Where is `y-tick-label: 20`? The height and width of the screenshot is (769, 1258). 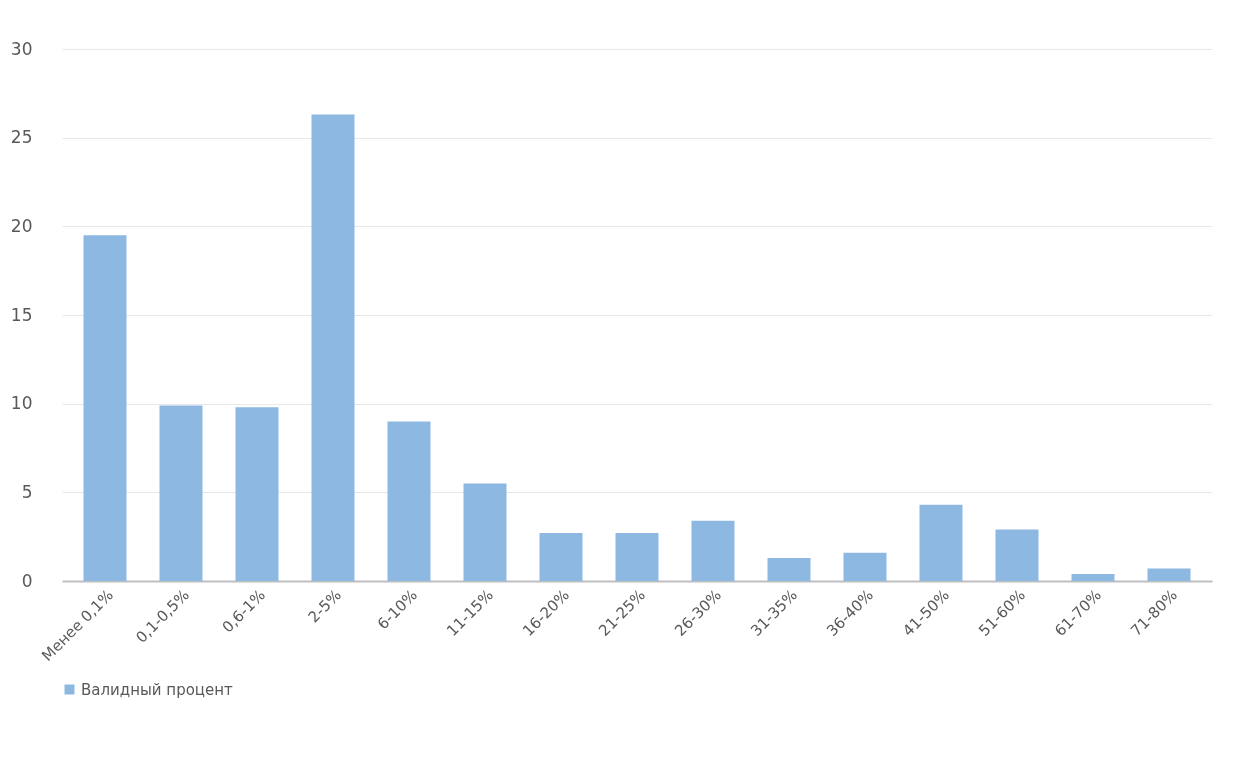
y-tick-label: 20 is located at coordinates (21, 225).